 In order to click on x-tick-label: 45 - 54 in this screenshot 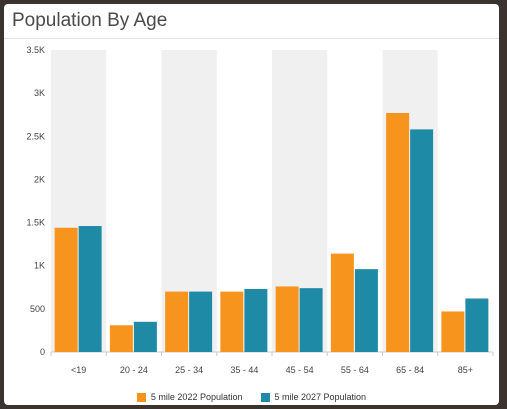, I will do `click(300, 370)`.